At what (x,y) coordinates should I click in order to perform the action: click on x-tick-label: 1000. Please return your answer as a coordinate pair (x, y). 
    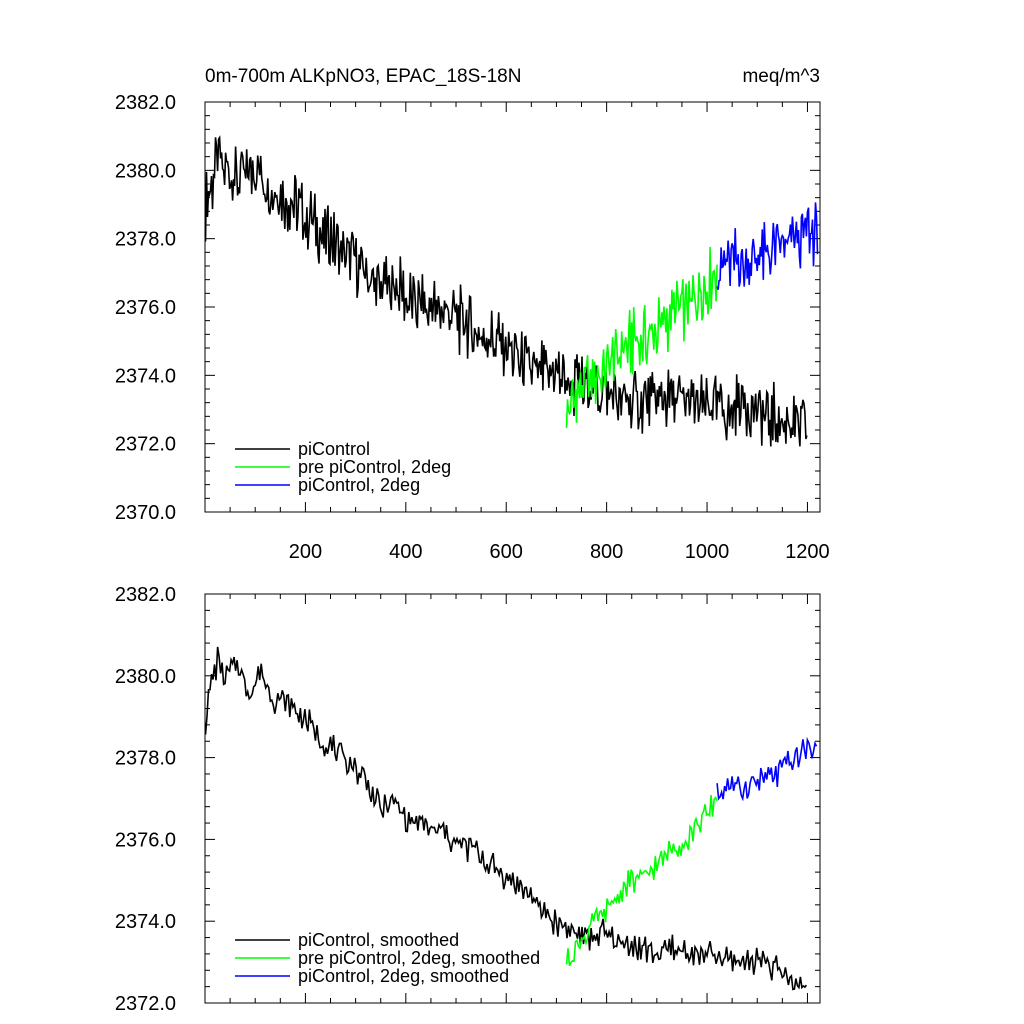
    Looking at the image, I should click on (707, 552).